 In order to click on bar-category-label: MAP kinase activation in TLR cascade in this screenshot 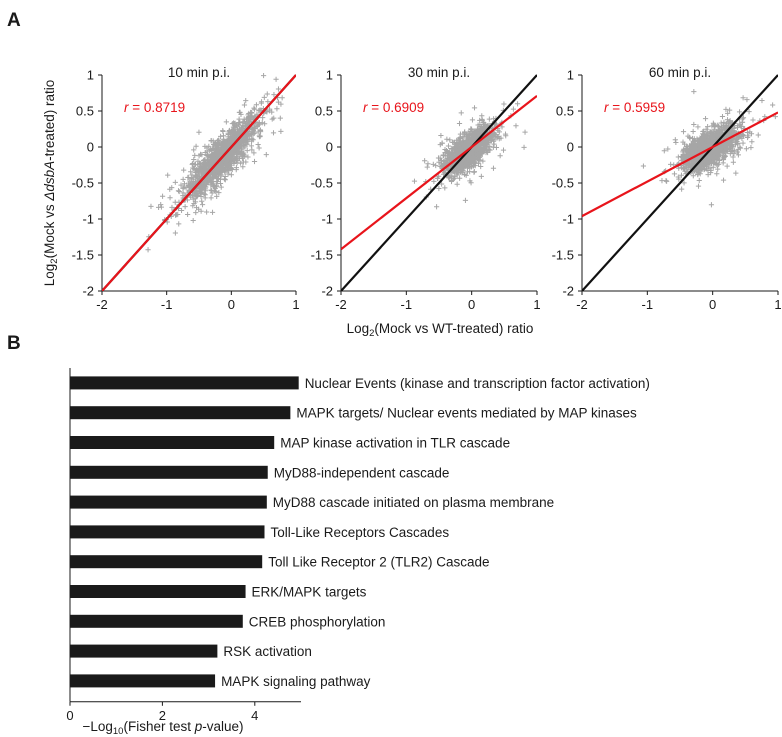, I will do `click(395, 443)`.